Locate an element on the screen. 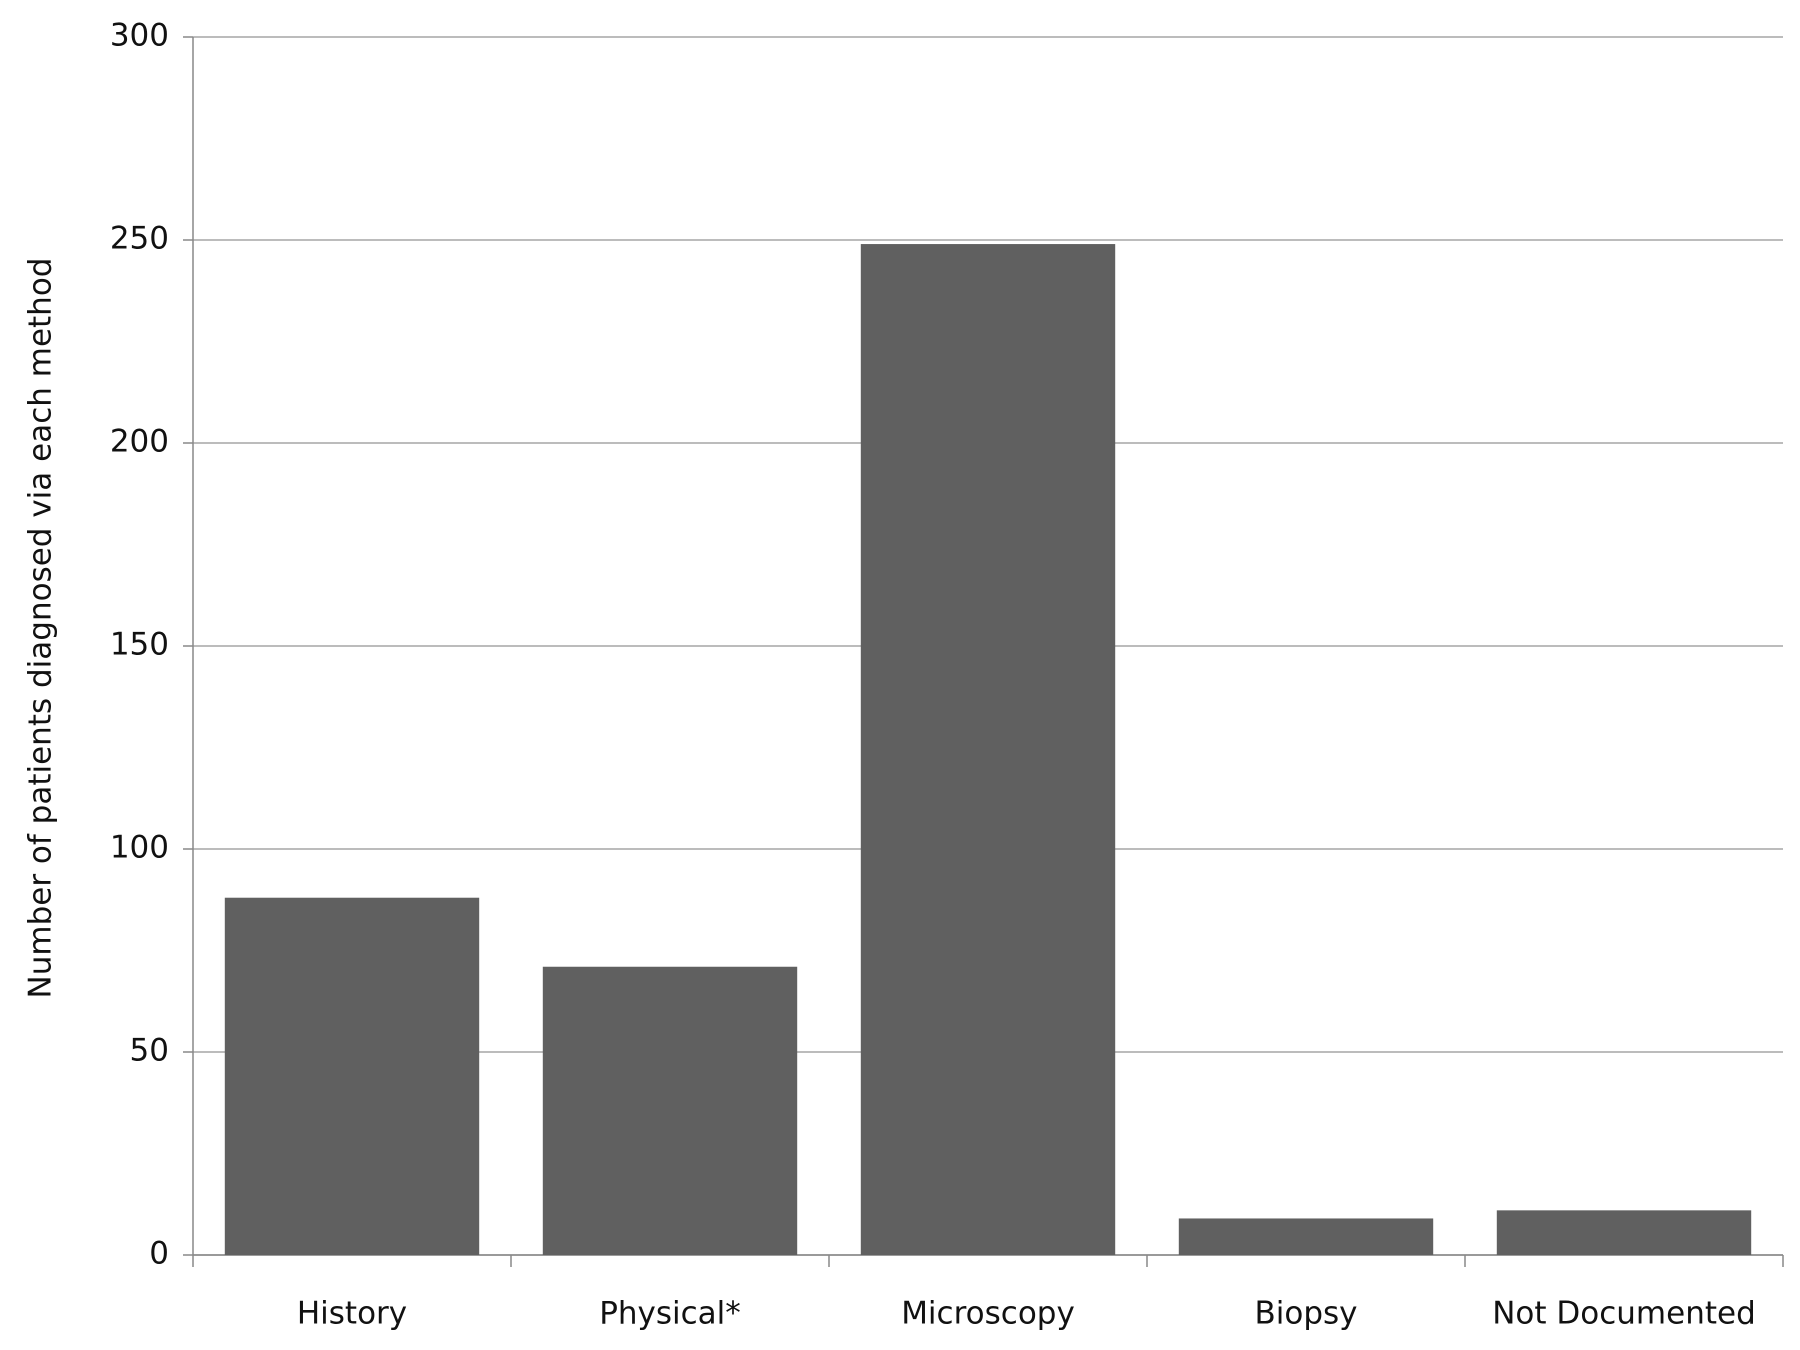 This screenshot has height=1350, width=1800. y-tick-label: 200 is located at coordinates (139, 442).